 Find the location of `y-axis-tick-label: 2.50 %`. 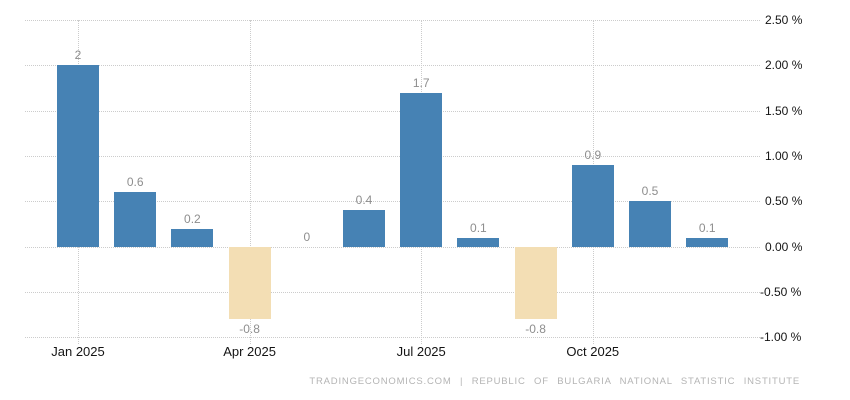

y-axis-tick-label: 2.50 % is located at coordinates (784, 20).